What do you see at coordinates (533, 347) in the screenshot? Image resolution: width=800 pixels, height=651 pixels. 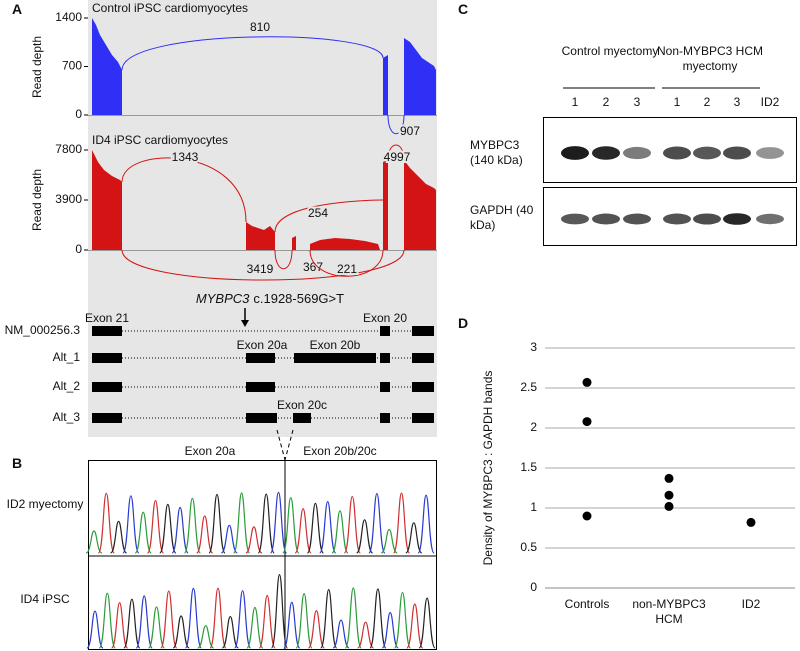 I see `y-tick-label: 3` at bounding box center [533, 347].